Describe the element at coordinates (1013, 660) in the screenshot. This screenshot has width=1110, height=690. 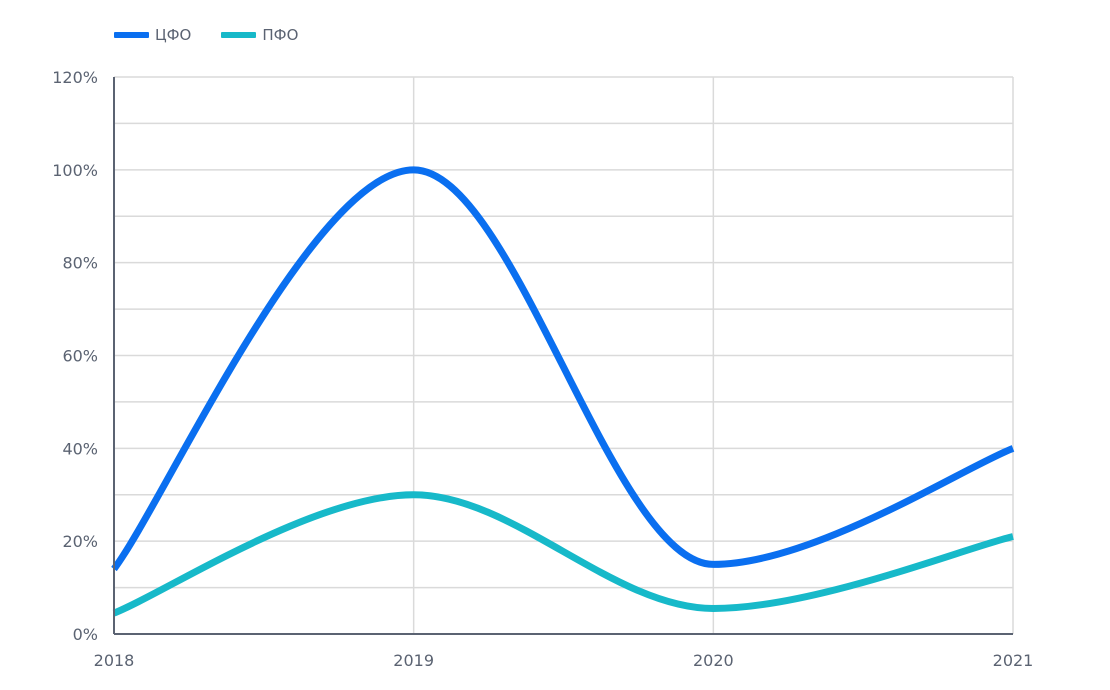
I see `x-tick-label: 2021` at that location.